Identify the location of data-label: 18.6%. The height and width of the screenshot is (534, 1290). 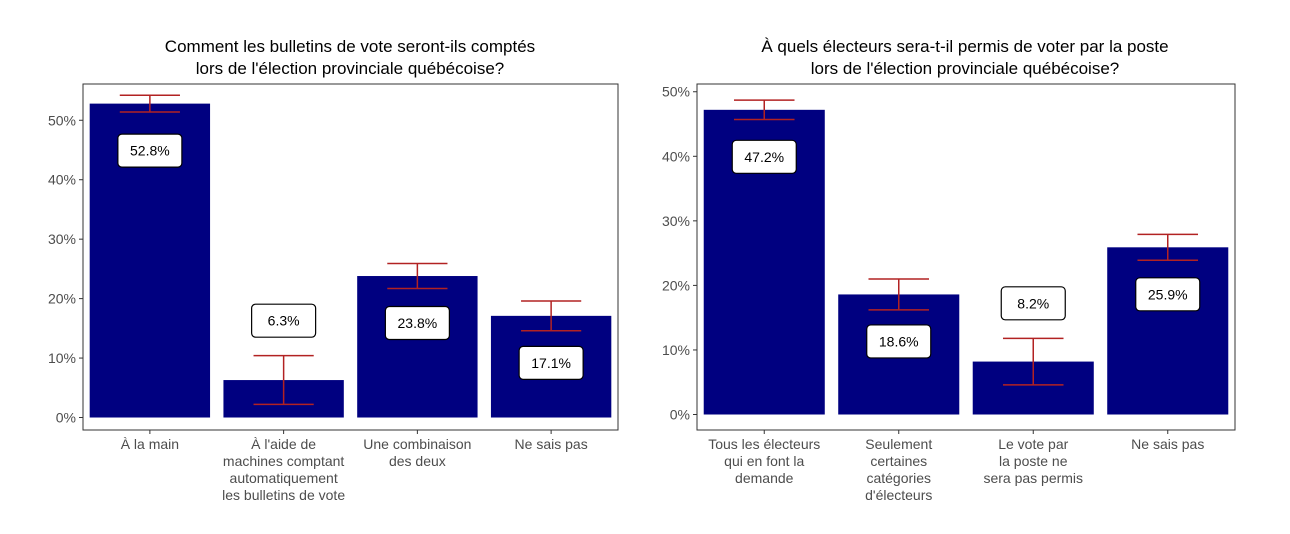
(899, 341).